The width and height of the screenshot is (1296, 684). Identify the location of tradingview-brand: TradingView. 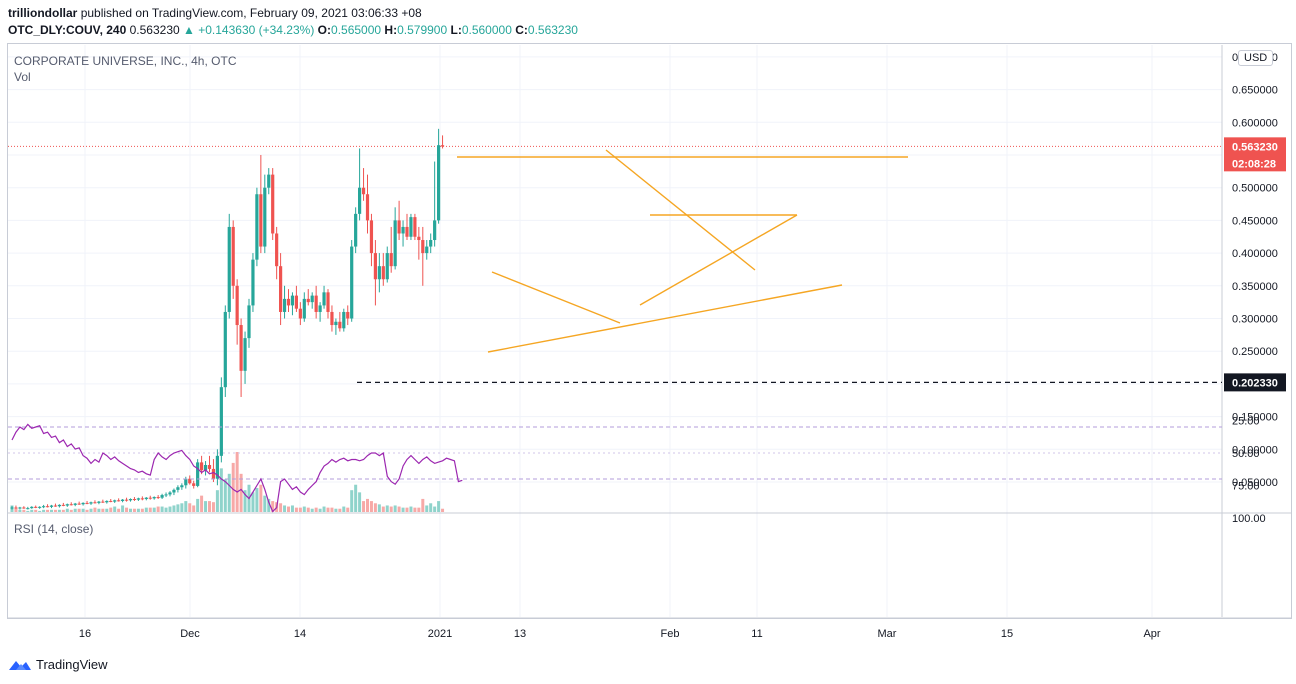
(58, 664).